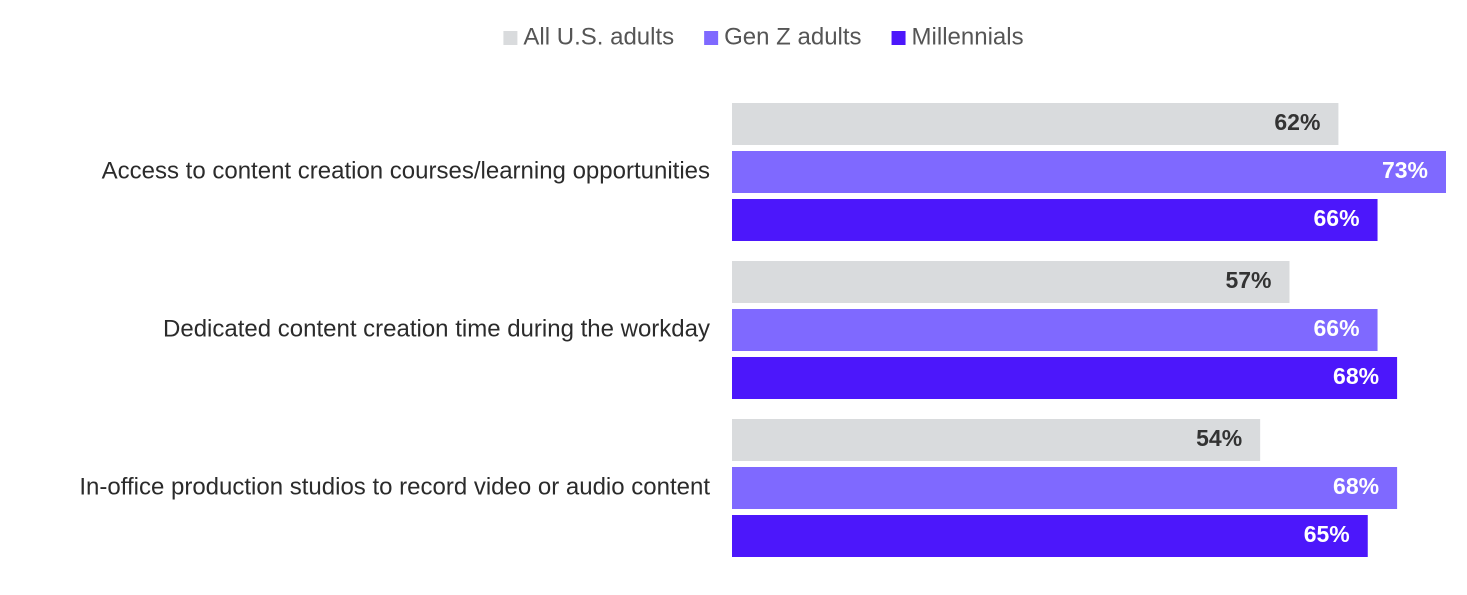  I want to click on value-label-gen-z-adults-2: 66%, so click(1336, 328).